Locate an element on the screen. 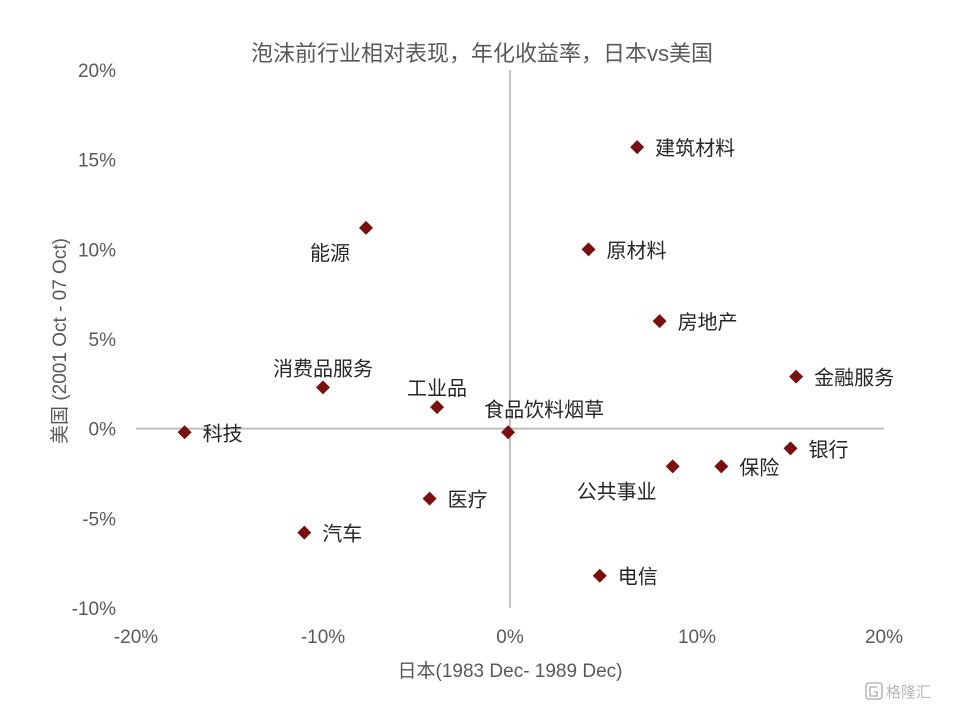 This screenshot has height=716, width=955. point-label: 公共事业 is located at coordinates (617, 491).